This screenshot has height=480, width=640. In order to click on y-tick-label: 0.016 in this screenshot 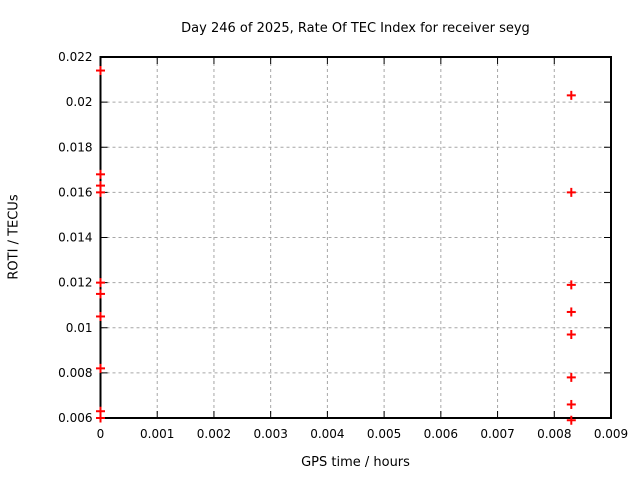, I will do `click(75, 192)`.